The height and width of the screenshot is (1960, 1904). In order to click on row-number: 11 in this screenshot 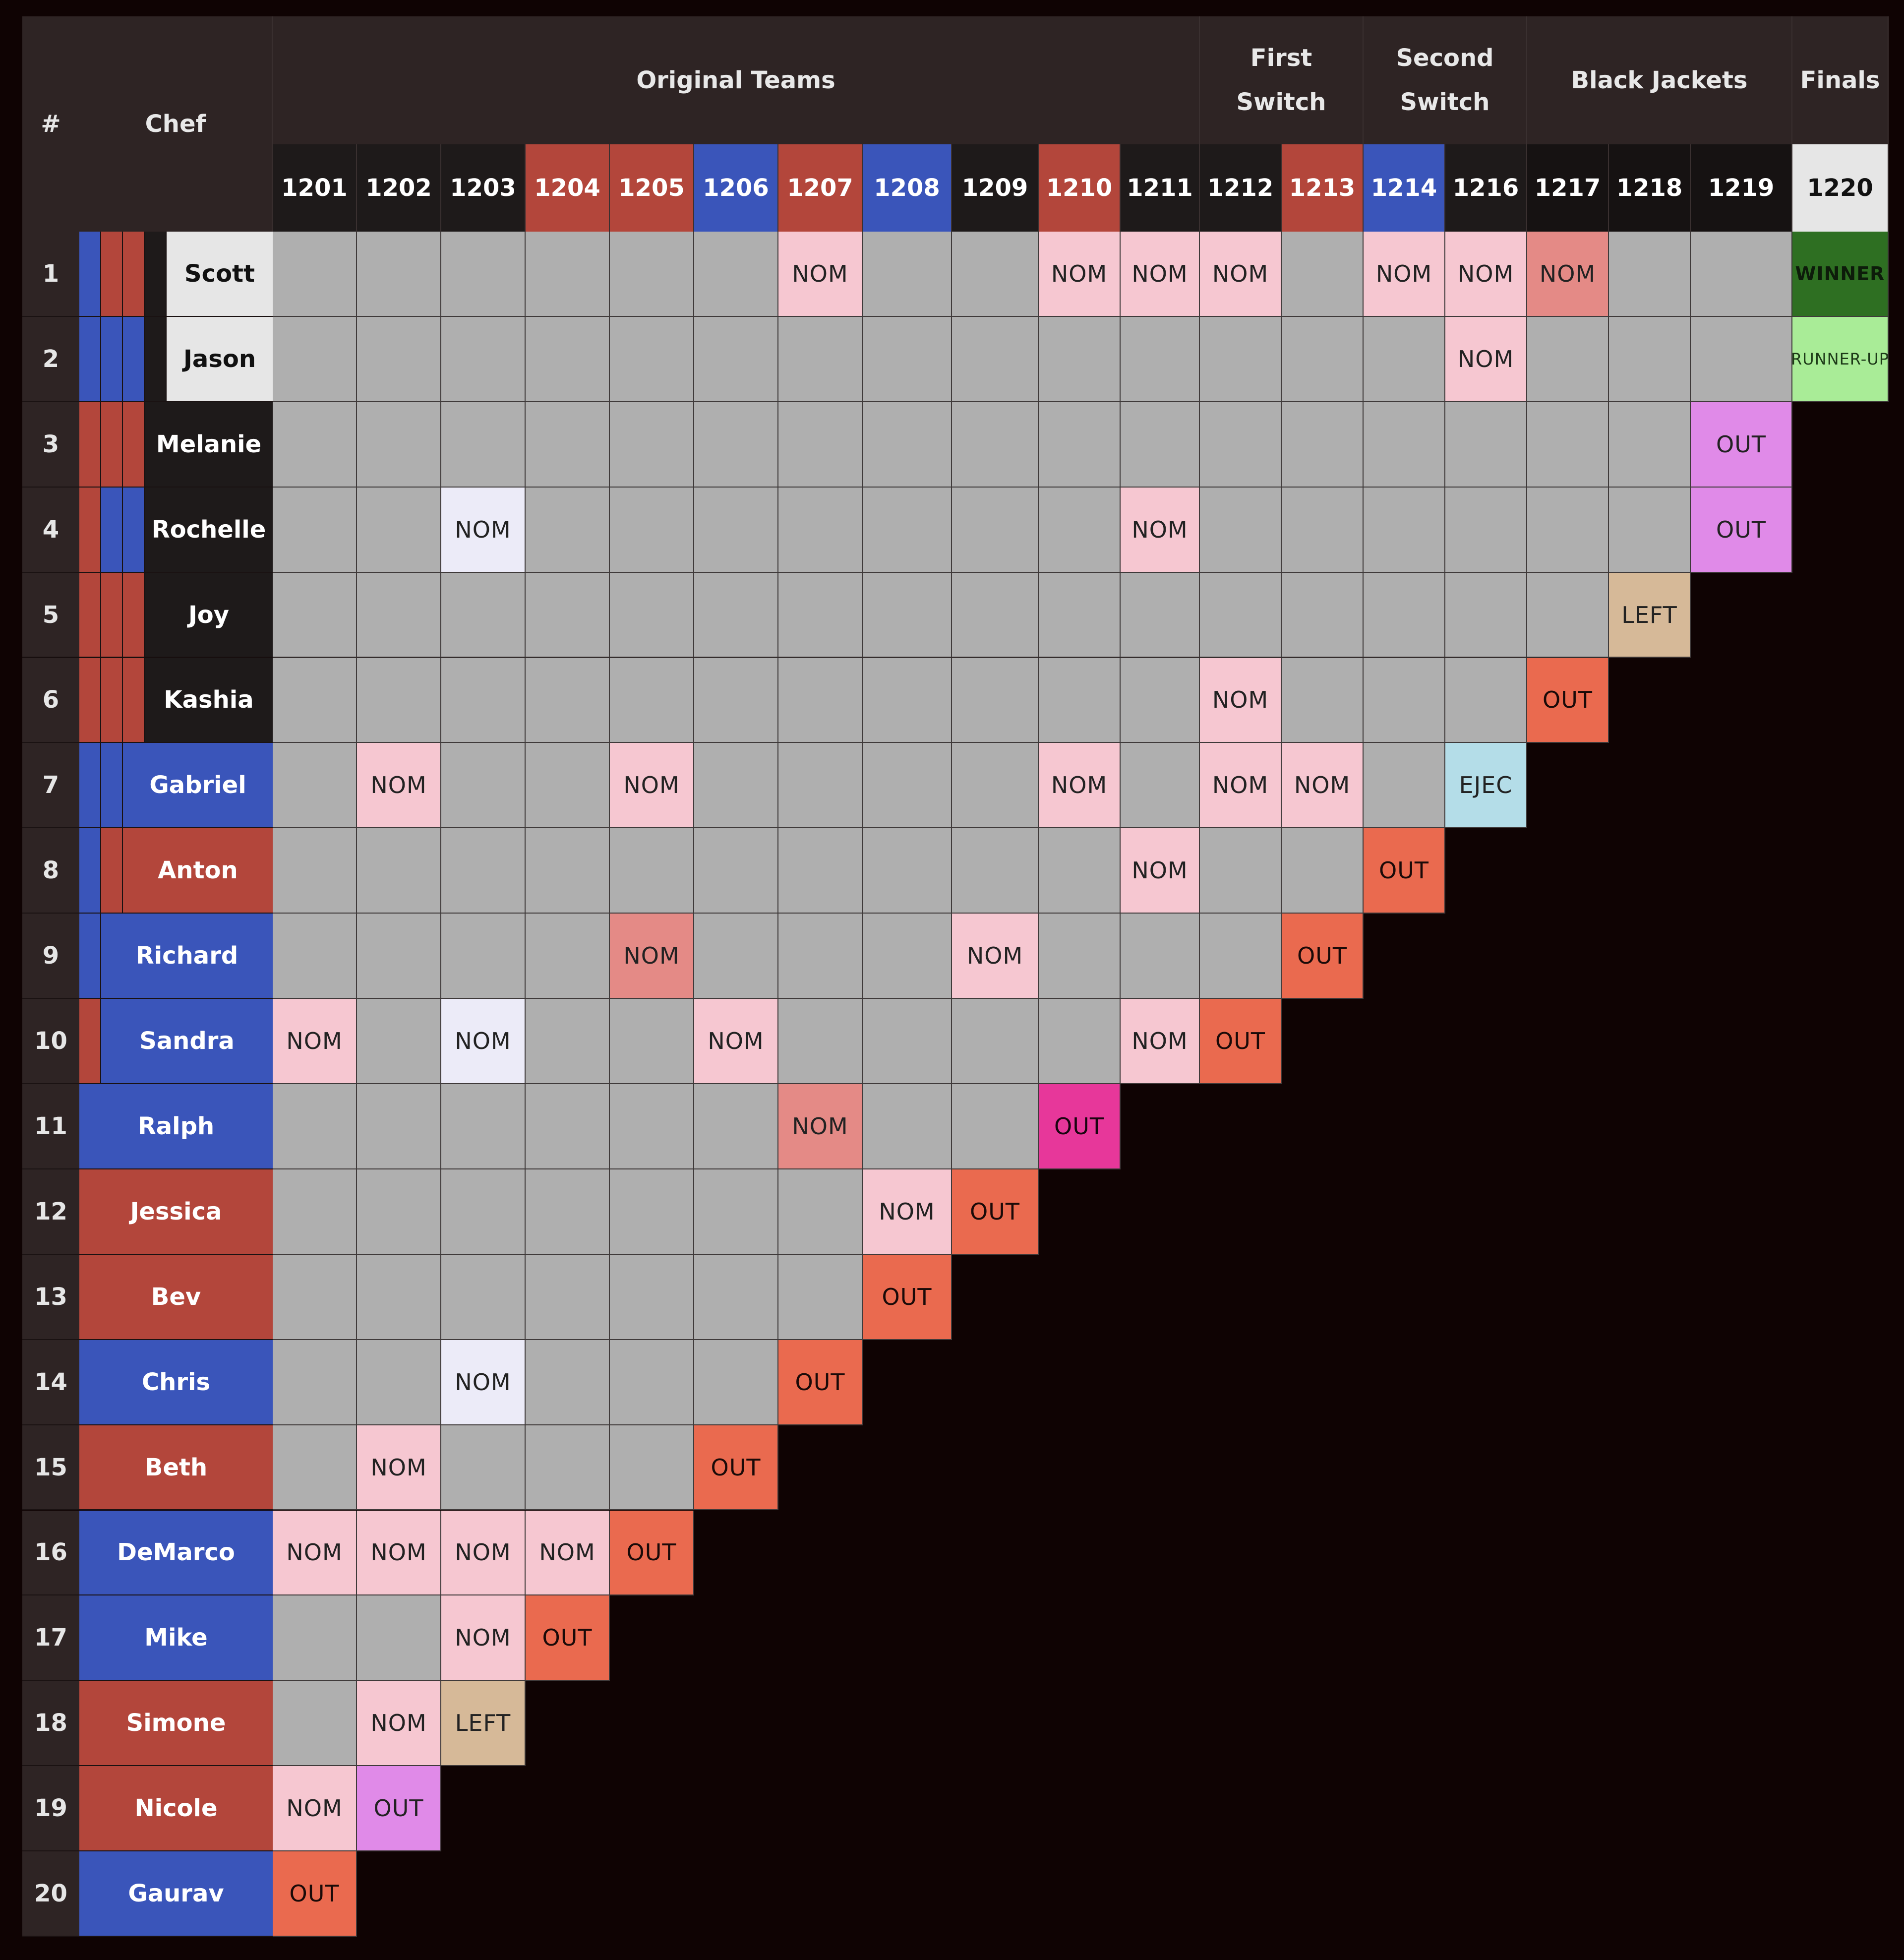, I will do `click(50, 1127)`.